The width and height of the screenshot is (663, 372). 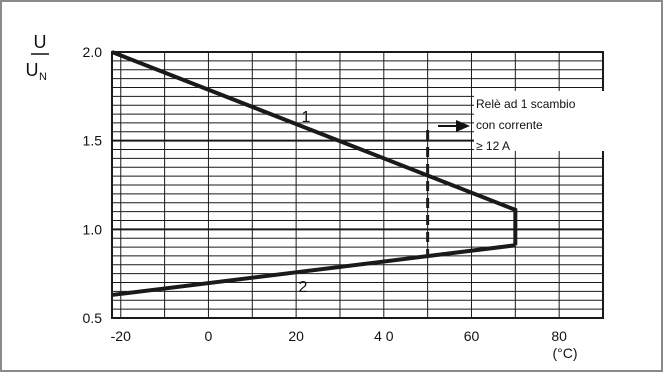 What do you see at coordinates (93, 52) in the screenshot?
I see `y-tick-label: 2.0` at bounding box center [93, 52].